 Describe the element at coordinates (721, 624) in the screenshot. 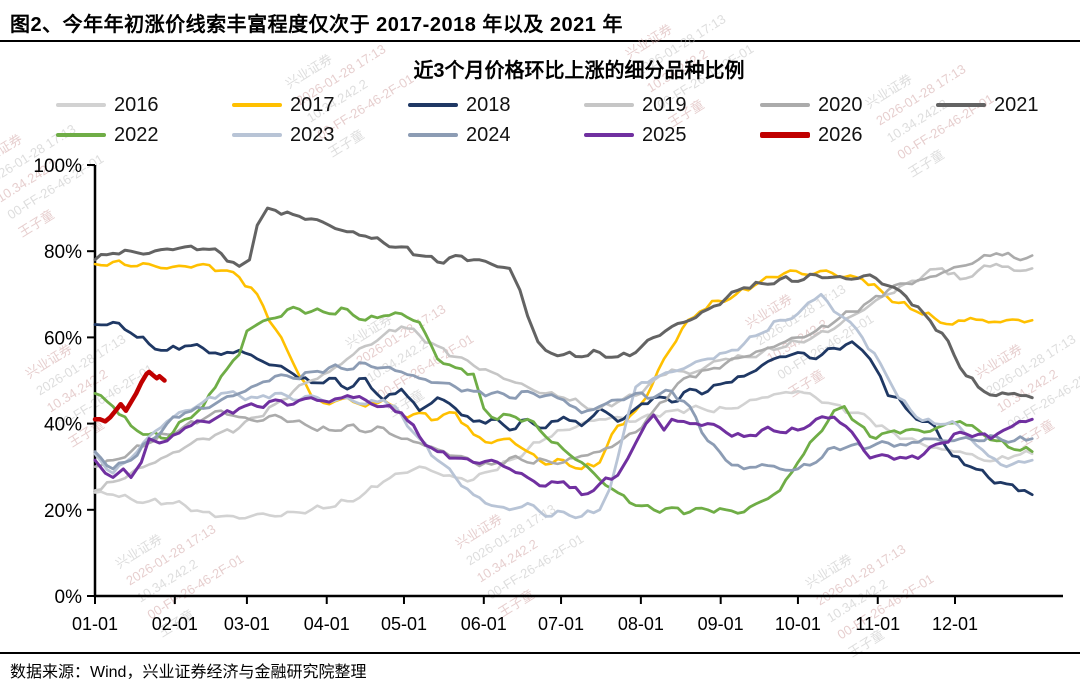

I see `x-tick-label: 09-01` at that location.